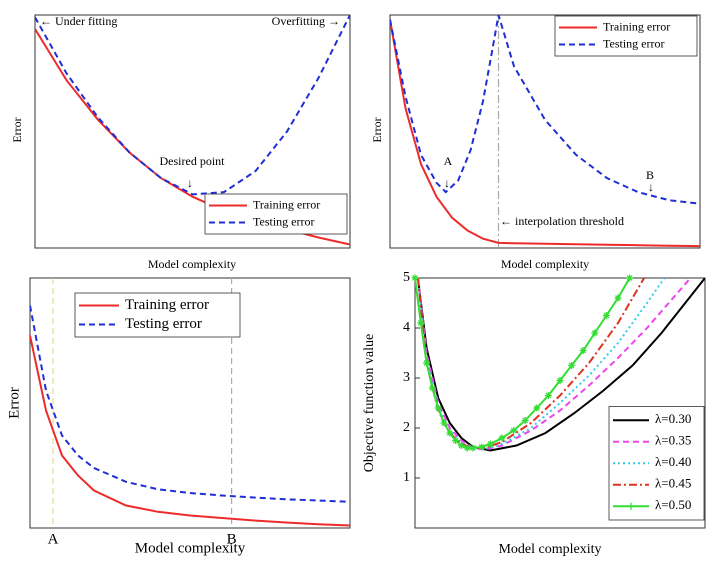  I want to click on annotation: Desired point, so click(193, 161).